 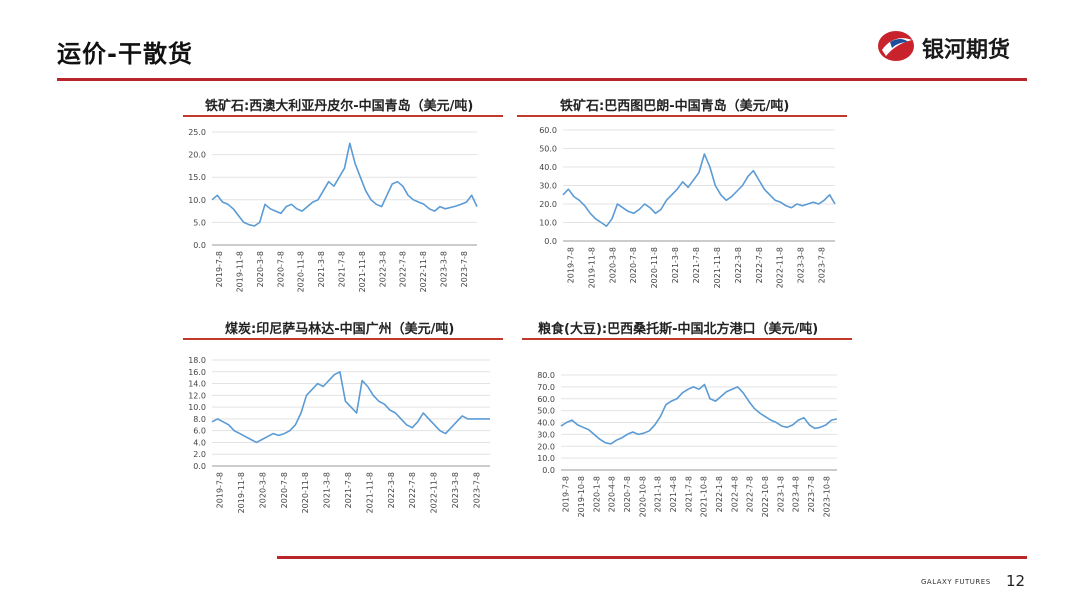 What do you see at coordinates (956, 582) in the screenshot?
I see `footer-brand: GALAXY FUTURES` at bounding box center [956, 582].